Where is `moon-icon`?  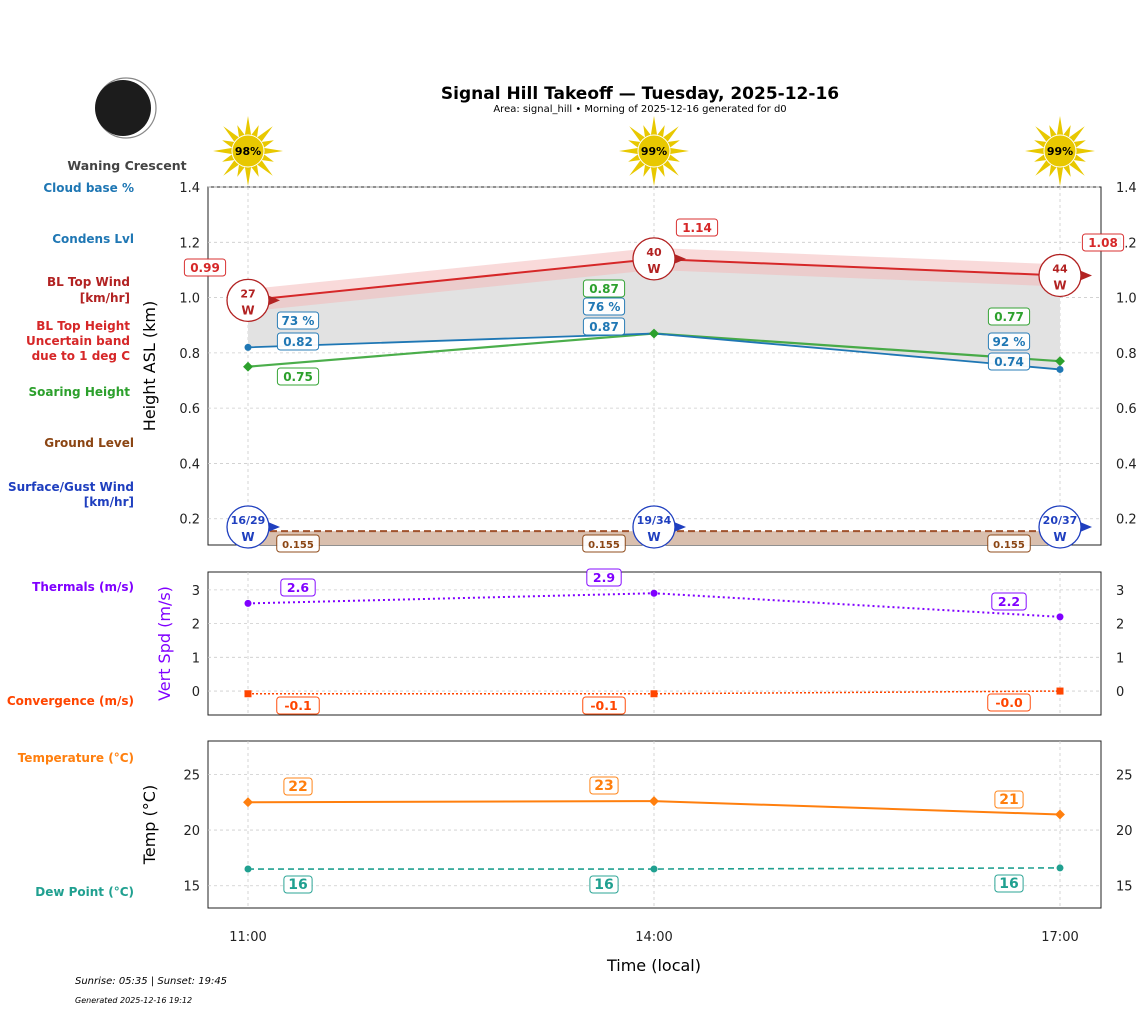 moon-icon is located at coordinates (126, 108).